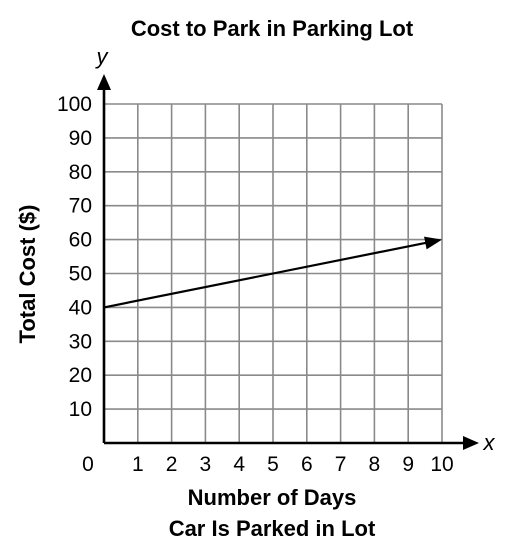 The height and width of the screenshot is (553, 513). What do you see at coordinates (74, 104) in the screenshot?
I see `y-tick-label: 100` at bounding box center [74, 104].